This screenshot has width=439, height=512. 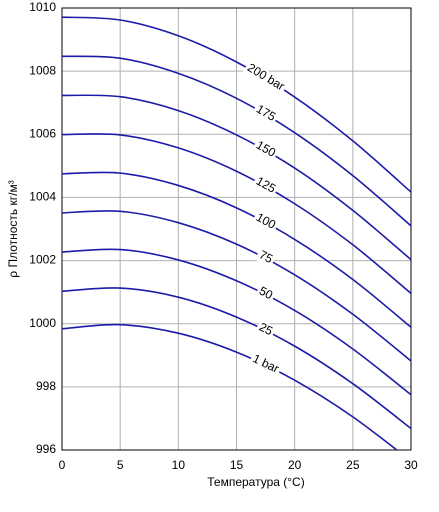 I want to click on series-label-group: 150, so click(x=265, y=149).